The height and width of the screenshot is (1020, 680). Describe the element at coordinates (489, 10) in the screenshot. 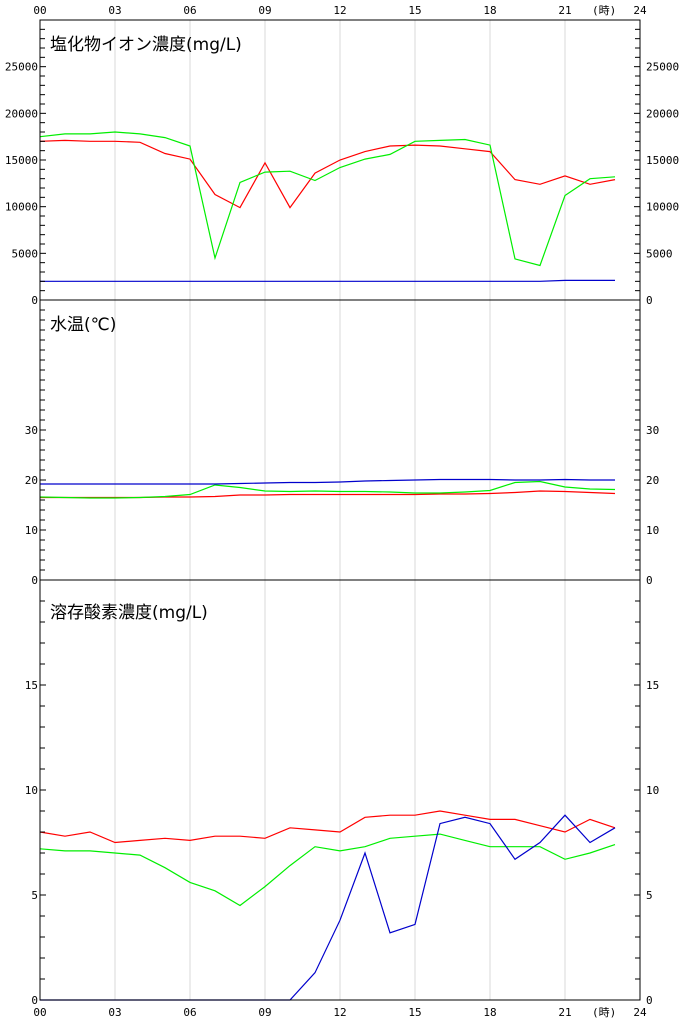

I see `x-tick-label-top: 18` at that location.